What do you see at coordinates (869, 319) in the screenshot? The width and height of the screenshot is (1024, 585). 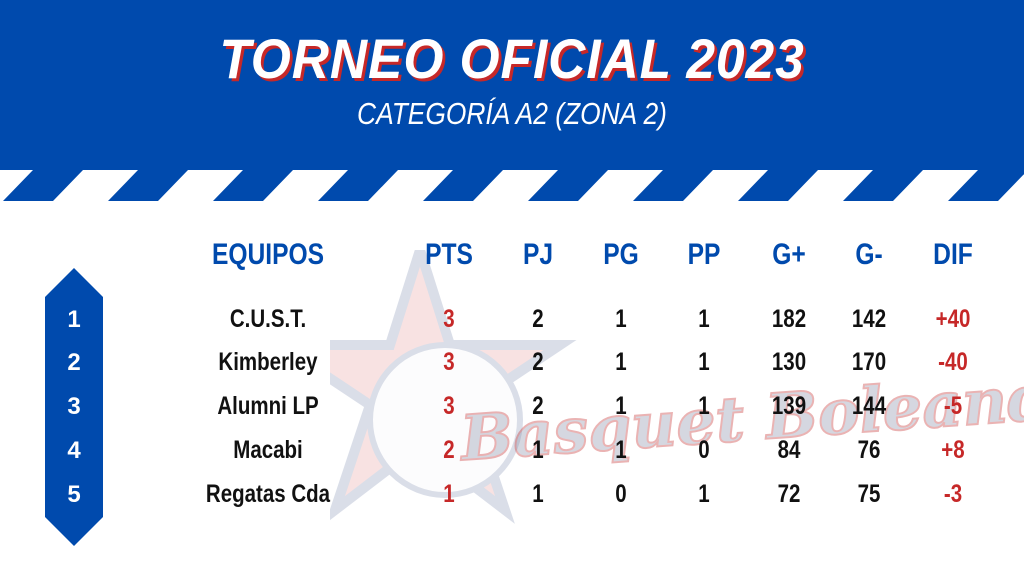 I see `table-cell-gc: 142` at bounding box center [869, 319].